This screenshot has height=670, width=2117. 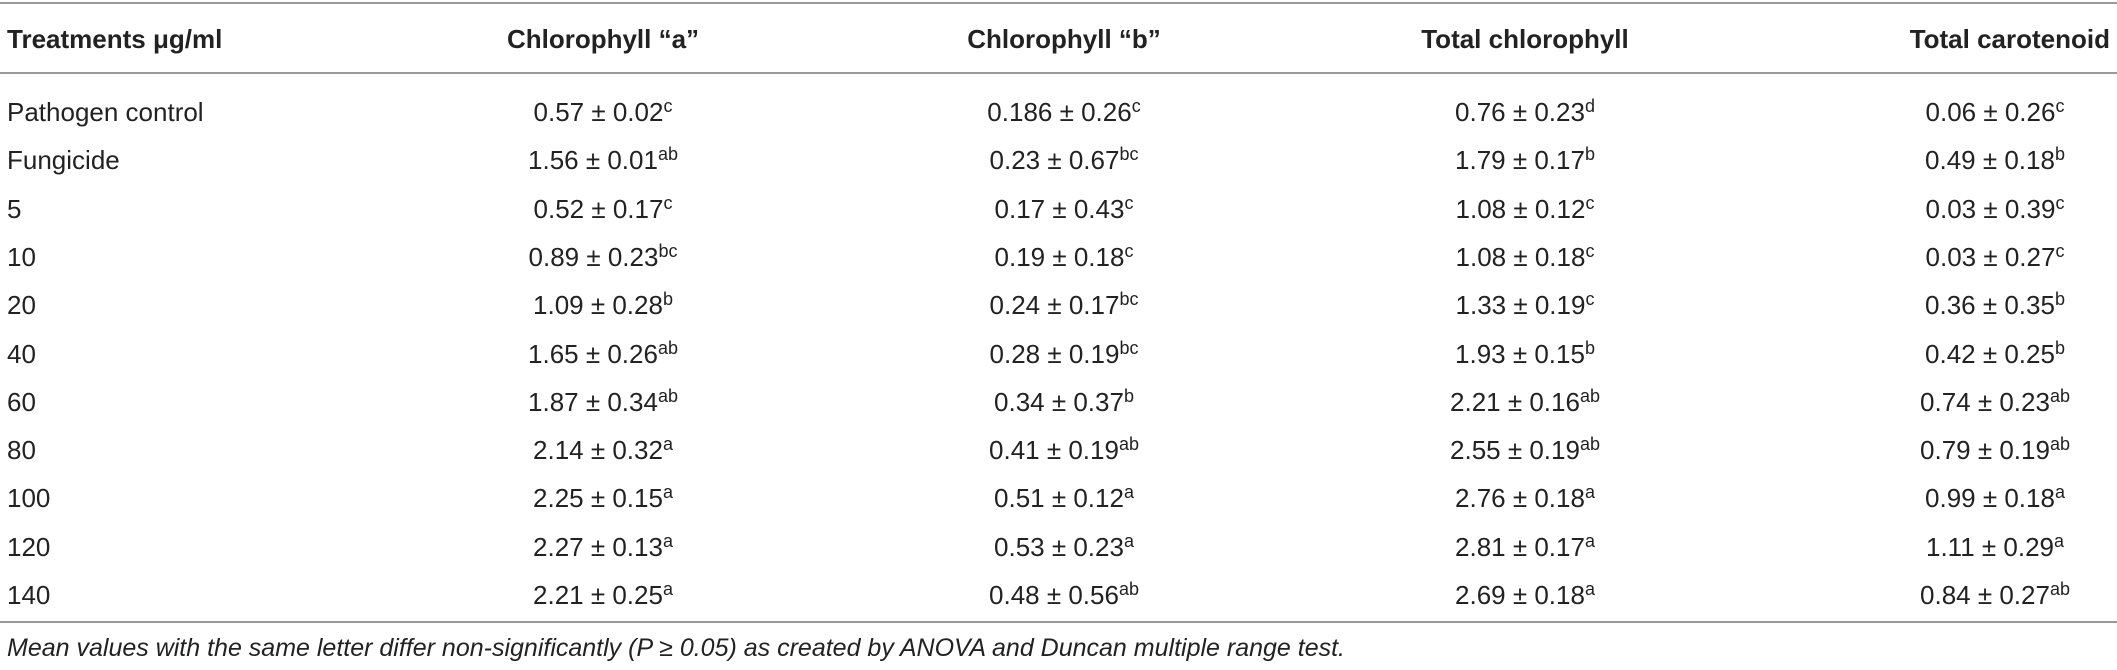 I want to click on value: 0.41 ± 0.19, so click(x=1054, y=450).